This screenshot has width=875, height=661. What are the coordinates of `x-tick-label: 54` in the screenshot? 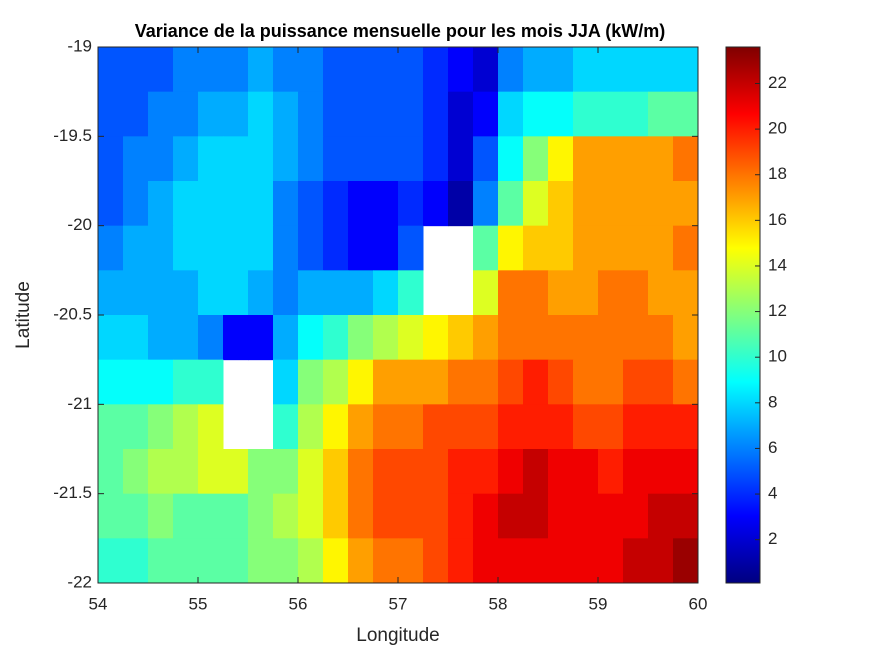 It's located at (98, 603).